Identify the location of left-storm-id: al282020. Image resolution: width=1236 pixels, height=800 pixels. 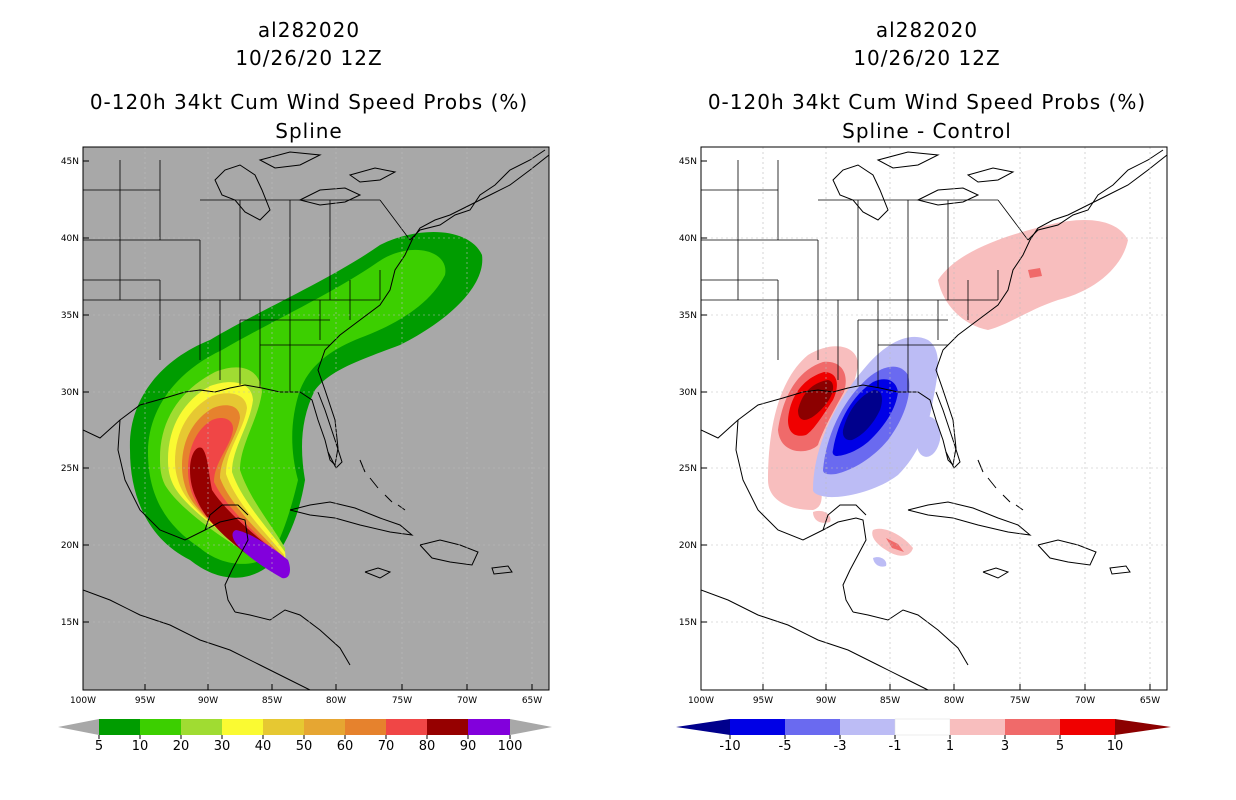
(309, 30).